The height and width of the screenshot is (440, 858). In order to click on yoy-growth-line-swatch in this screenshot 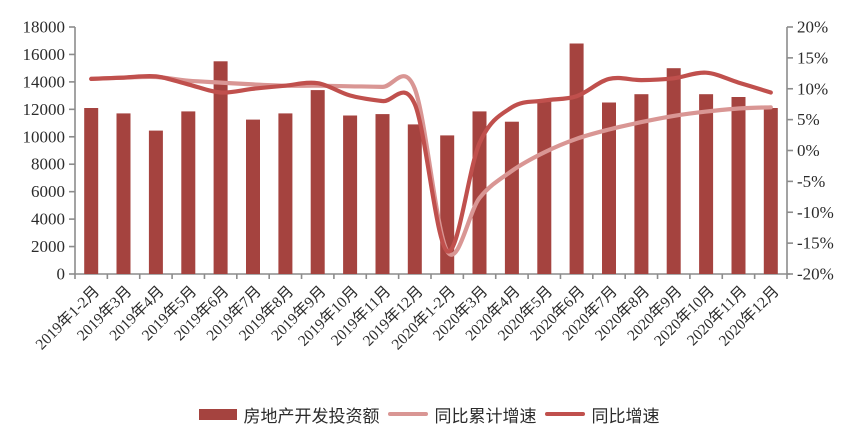, I will do `click(564, 414)`.